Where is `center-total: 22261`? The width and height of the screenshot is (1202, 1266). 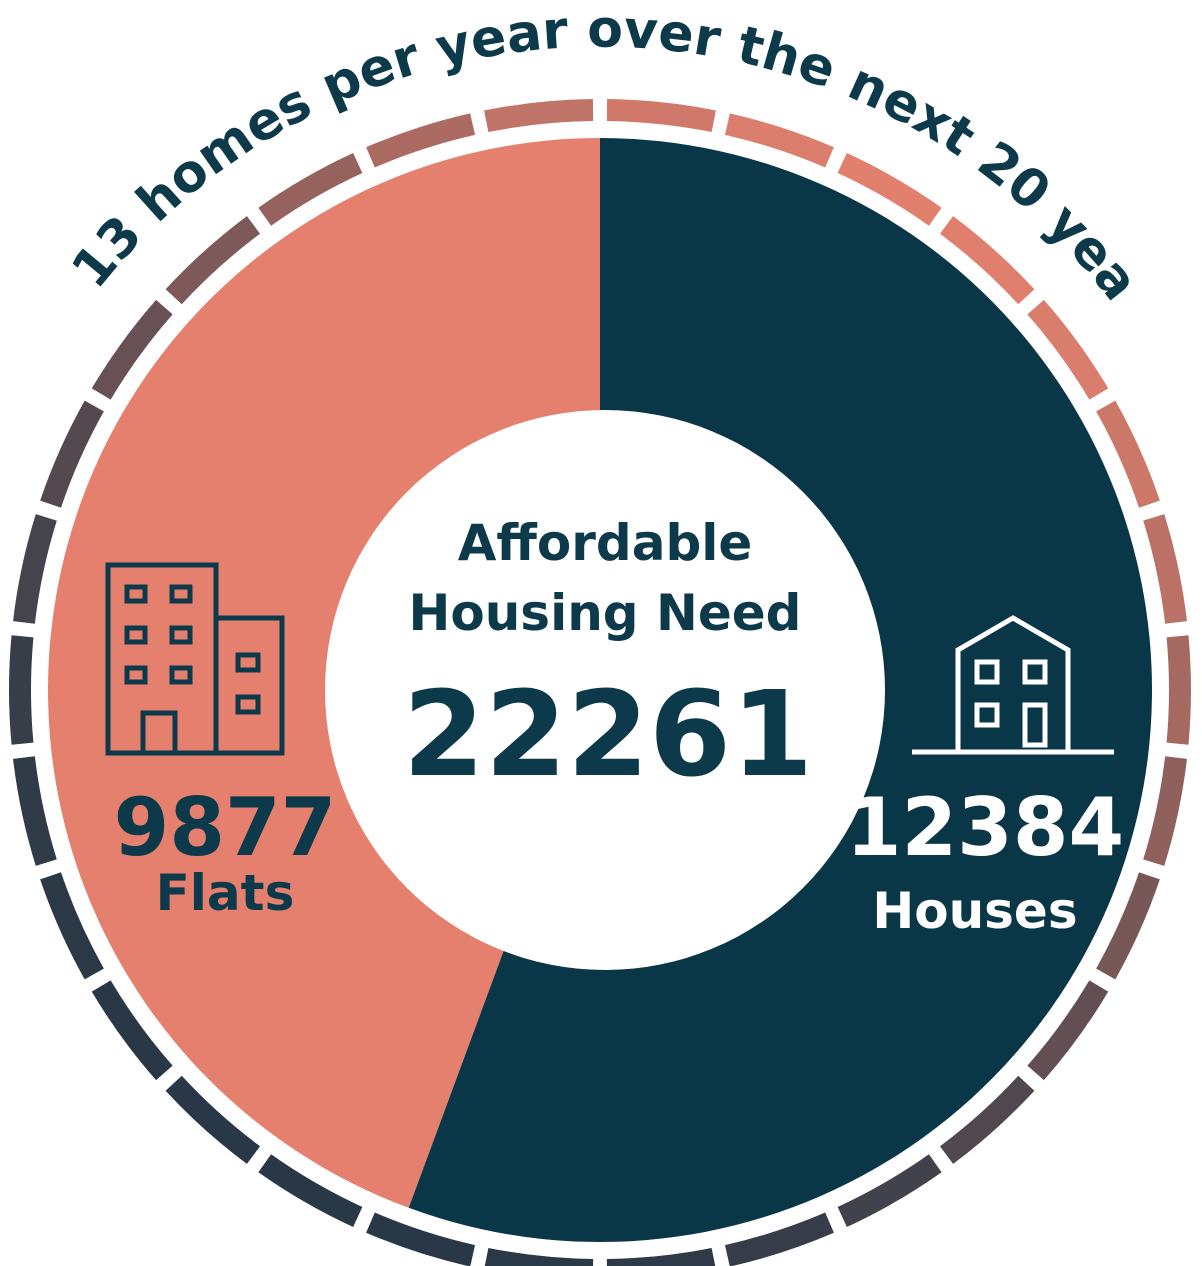 center-total: 22261 is located at coordinates (608, 734).